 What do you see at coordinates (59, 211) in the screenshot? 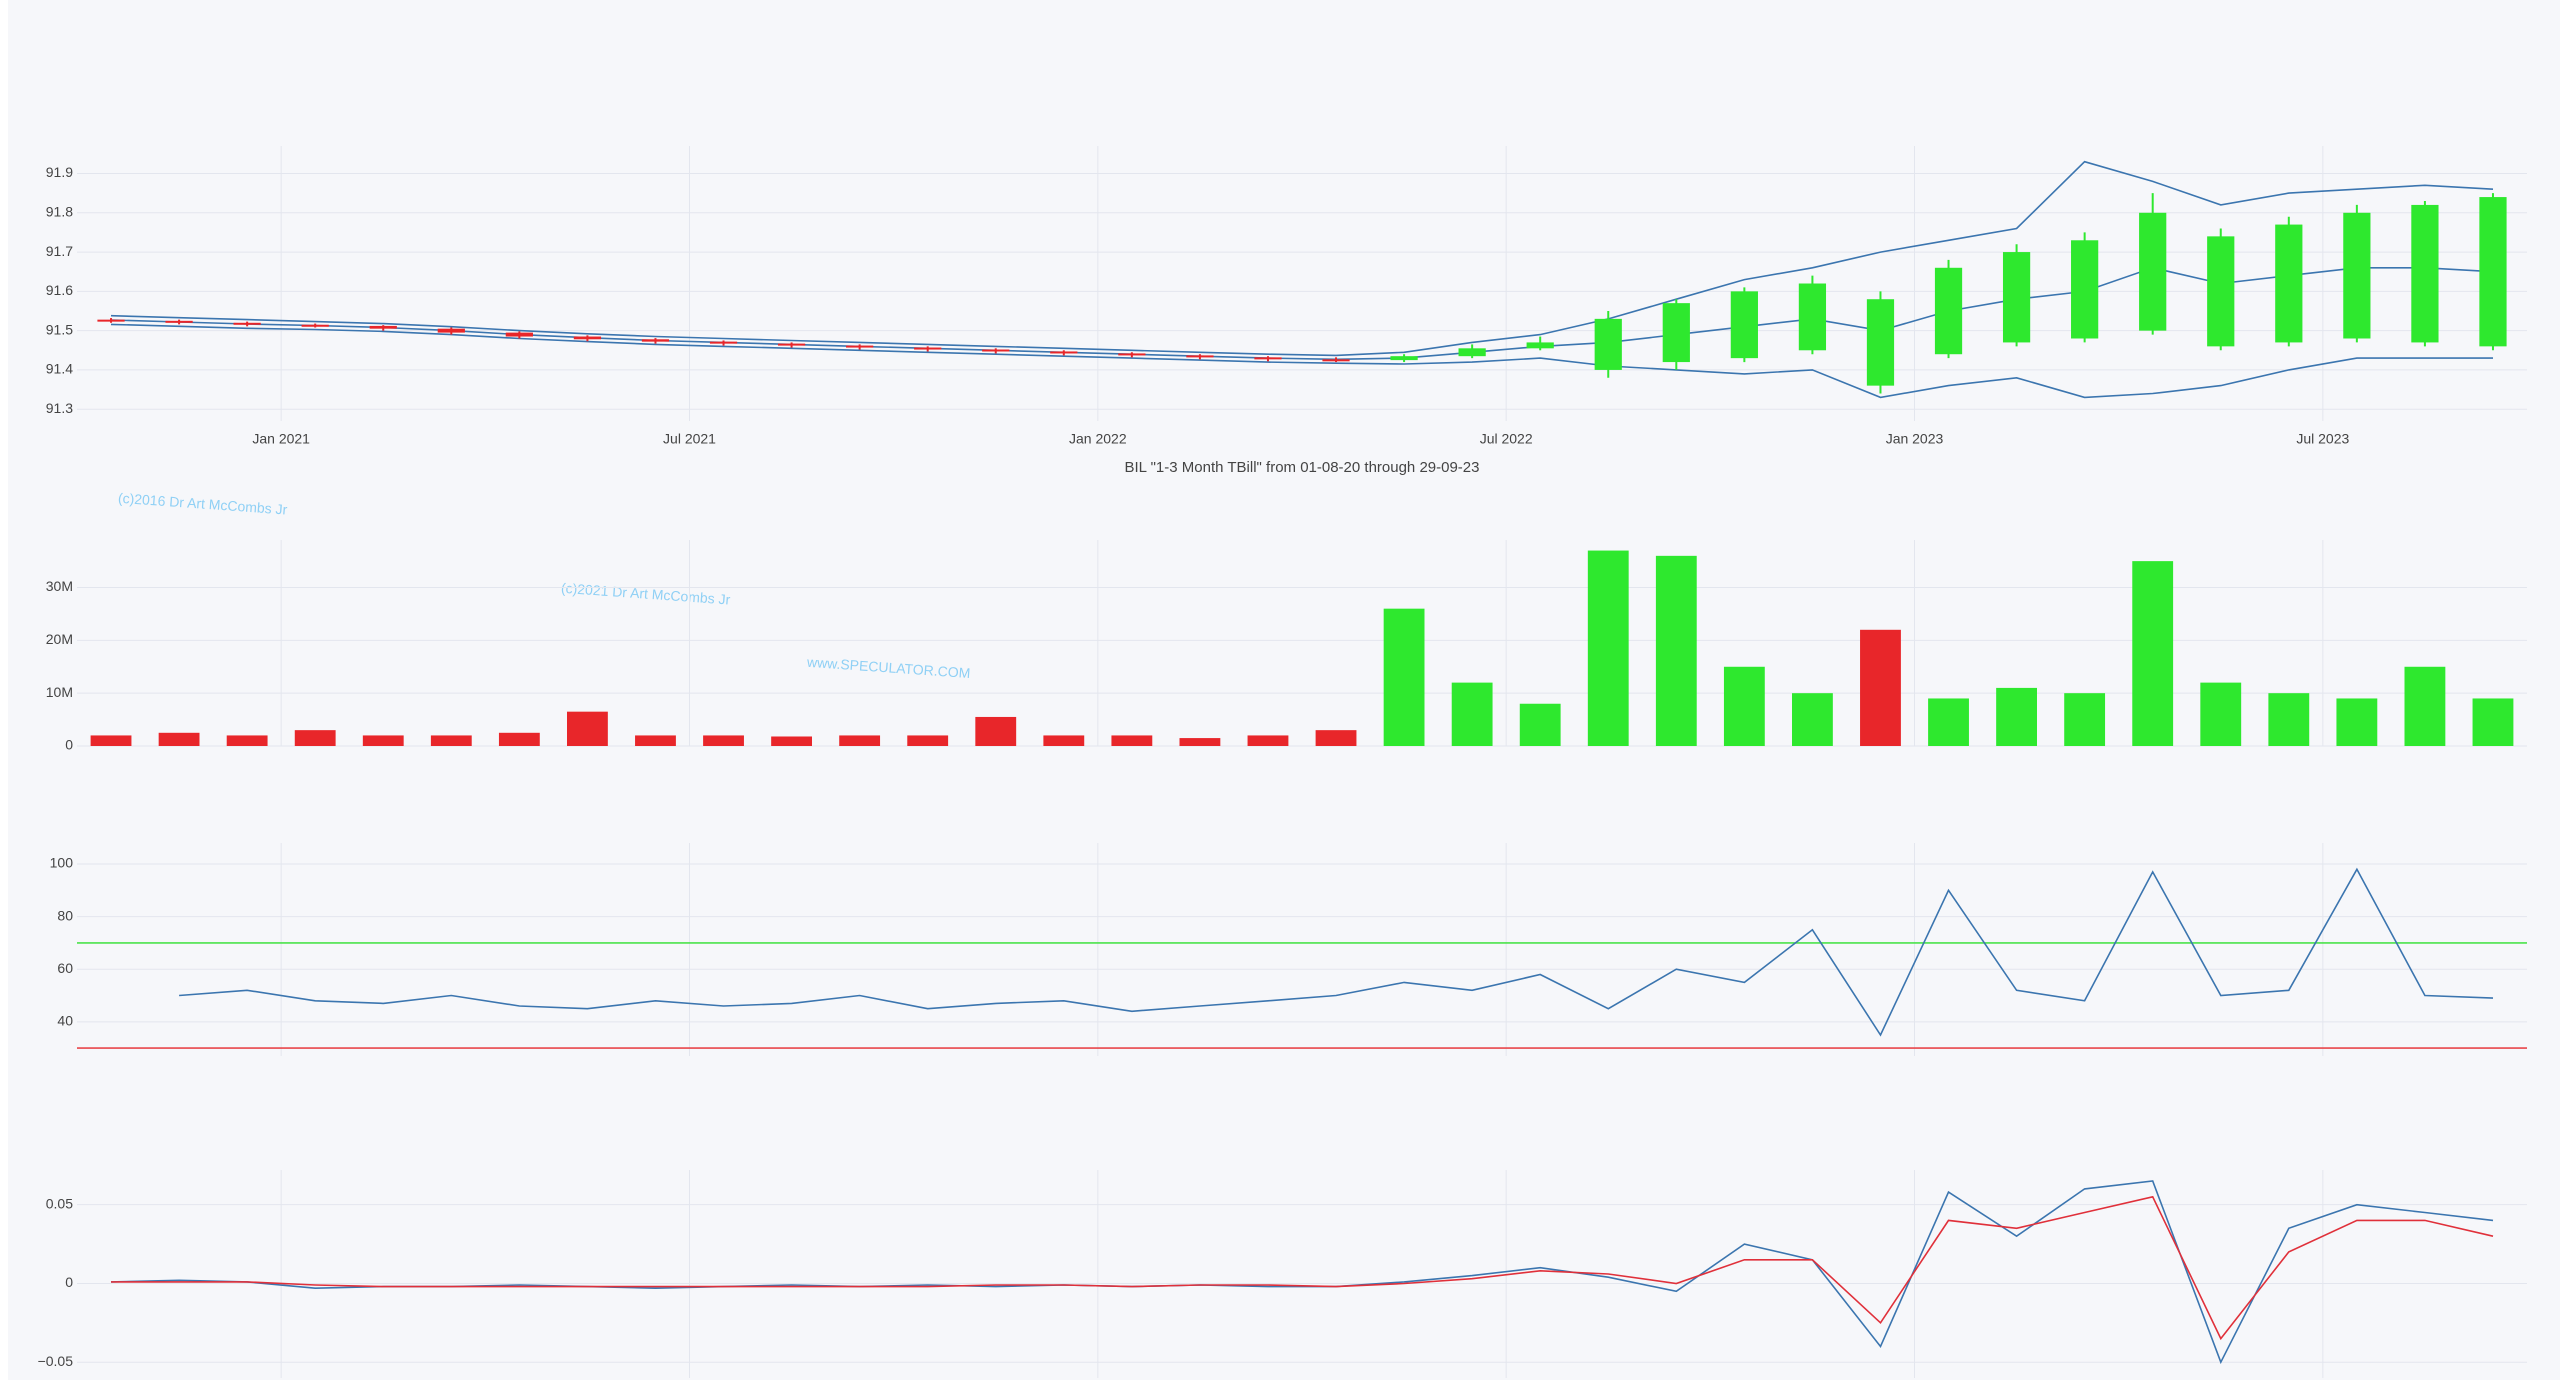
I see `y-tick-label: 91.8` at bounding box center [59, 211].